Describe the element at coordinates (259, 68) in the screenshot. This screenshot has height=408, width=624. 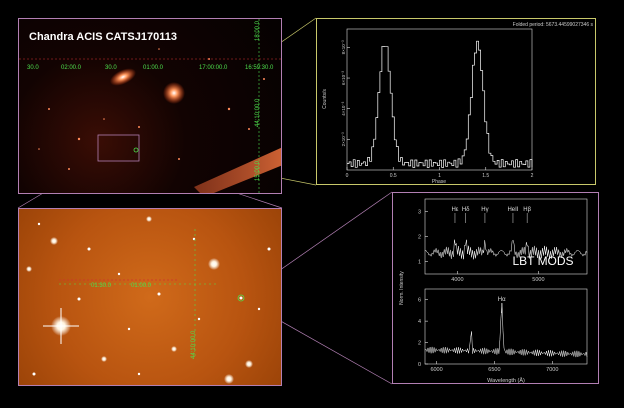
I see `ra-label: 16:59:30.0` at that location.